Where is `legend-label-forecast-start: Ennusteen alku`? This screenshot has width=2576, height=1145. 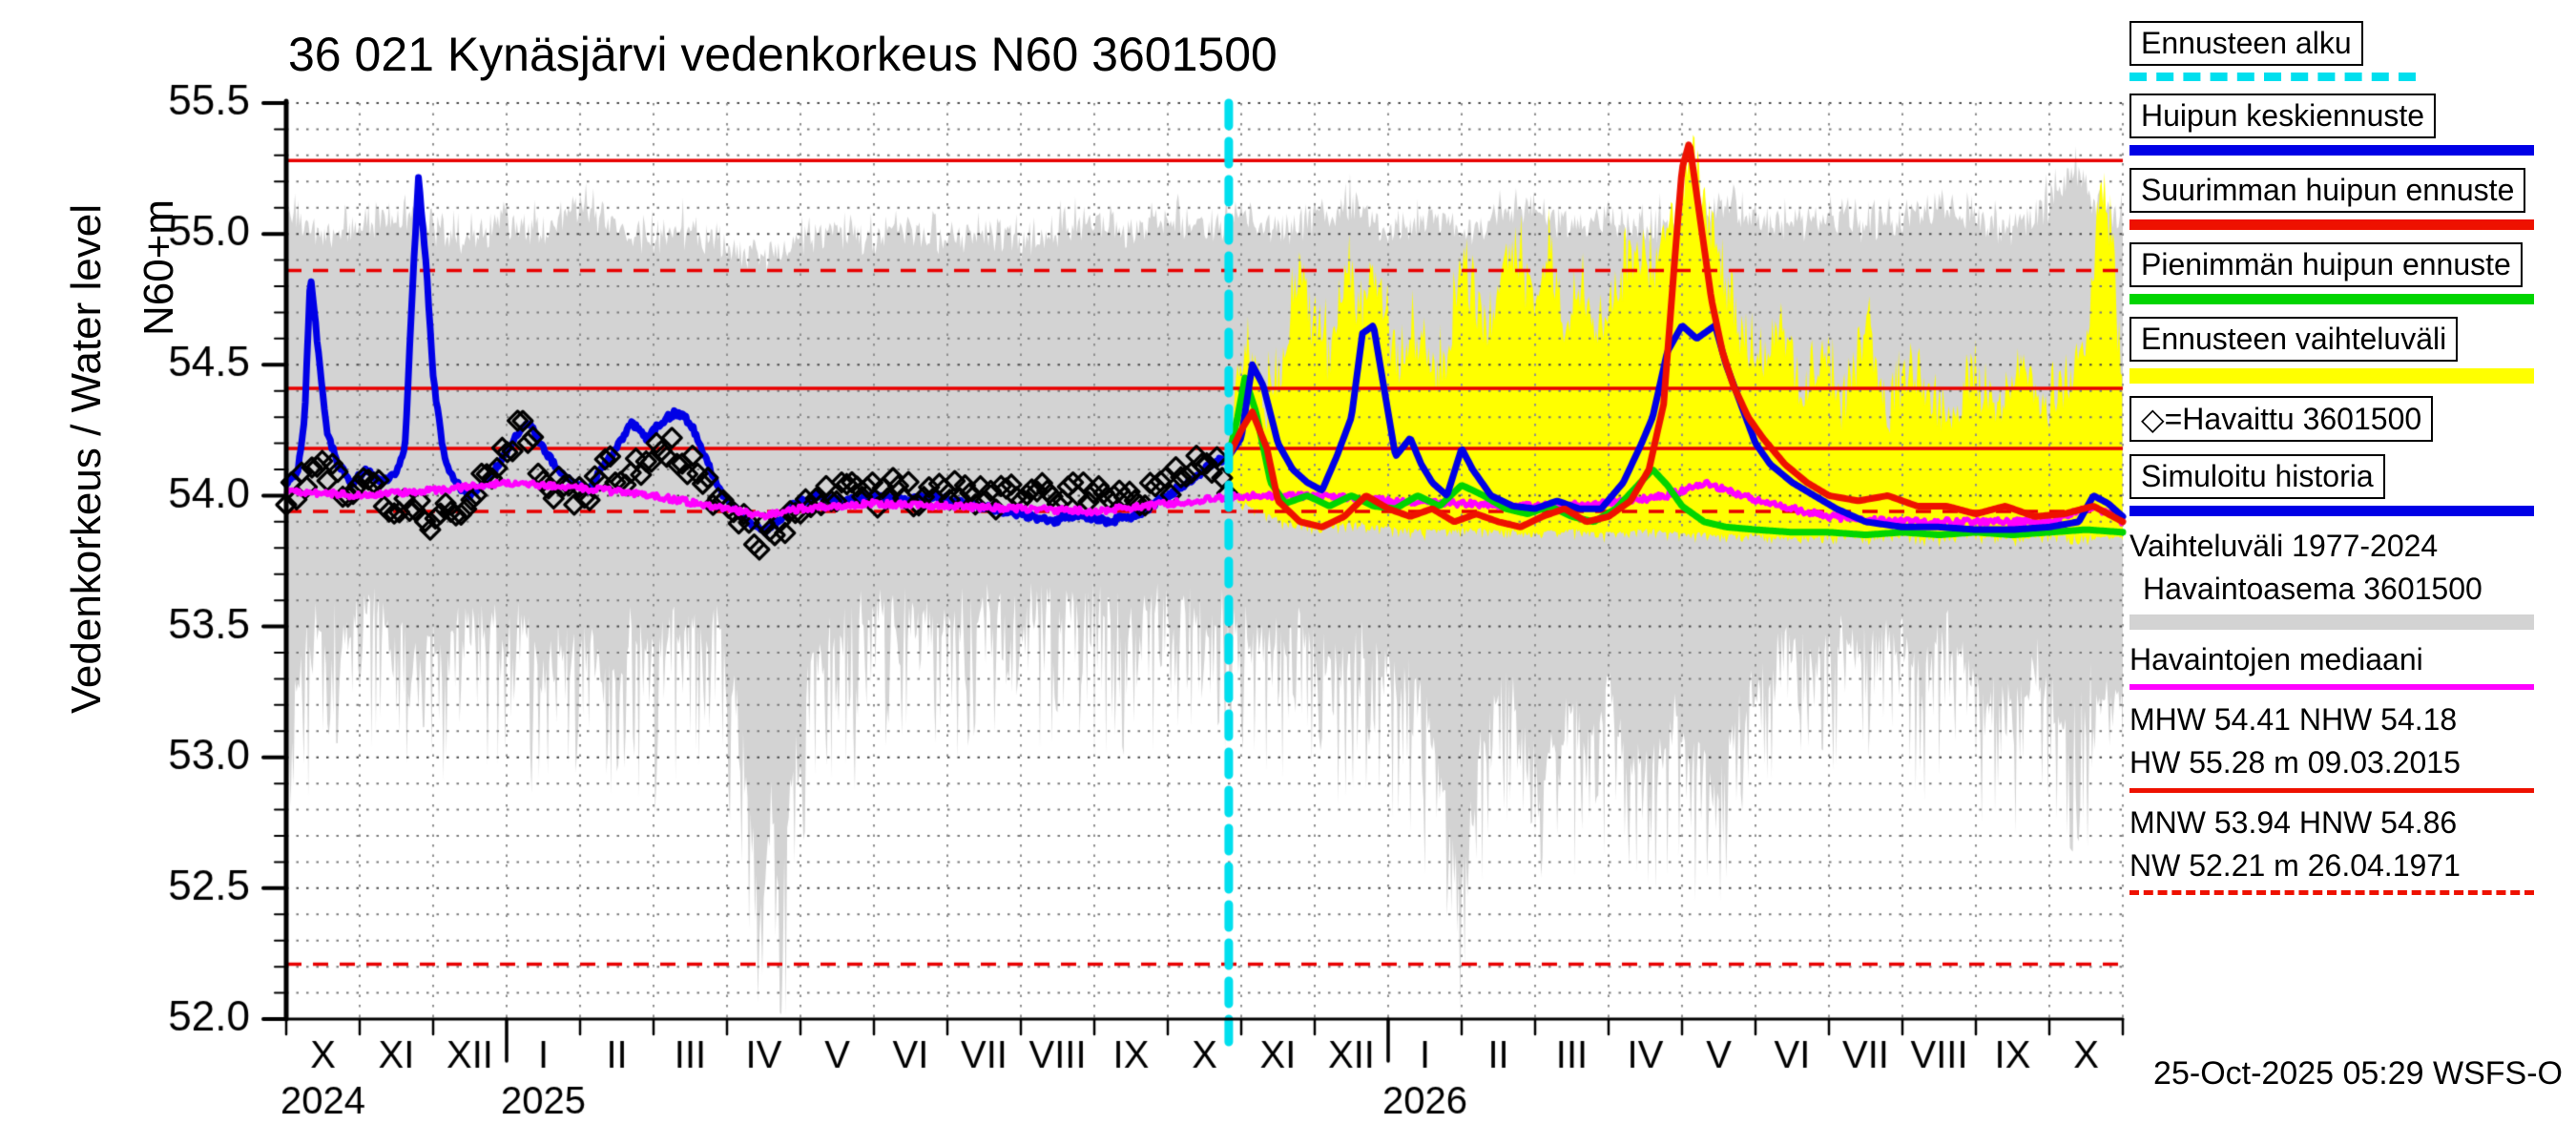
legend-label-forecast-start: Ennusteen alku is located at coordinates (2246, 43).